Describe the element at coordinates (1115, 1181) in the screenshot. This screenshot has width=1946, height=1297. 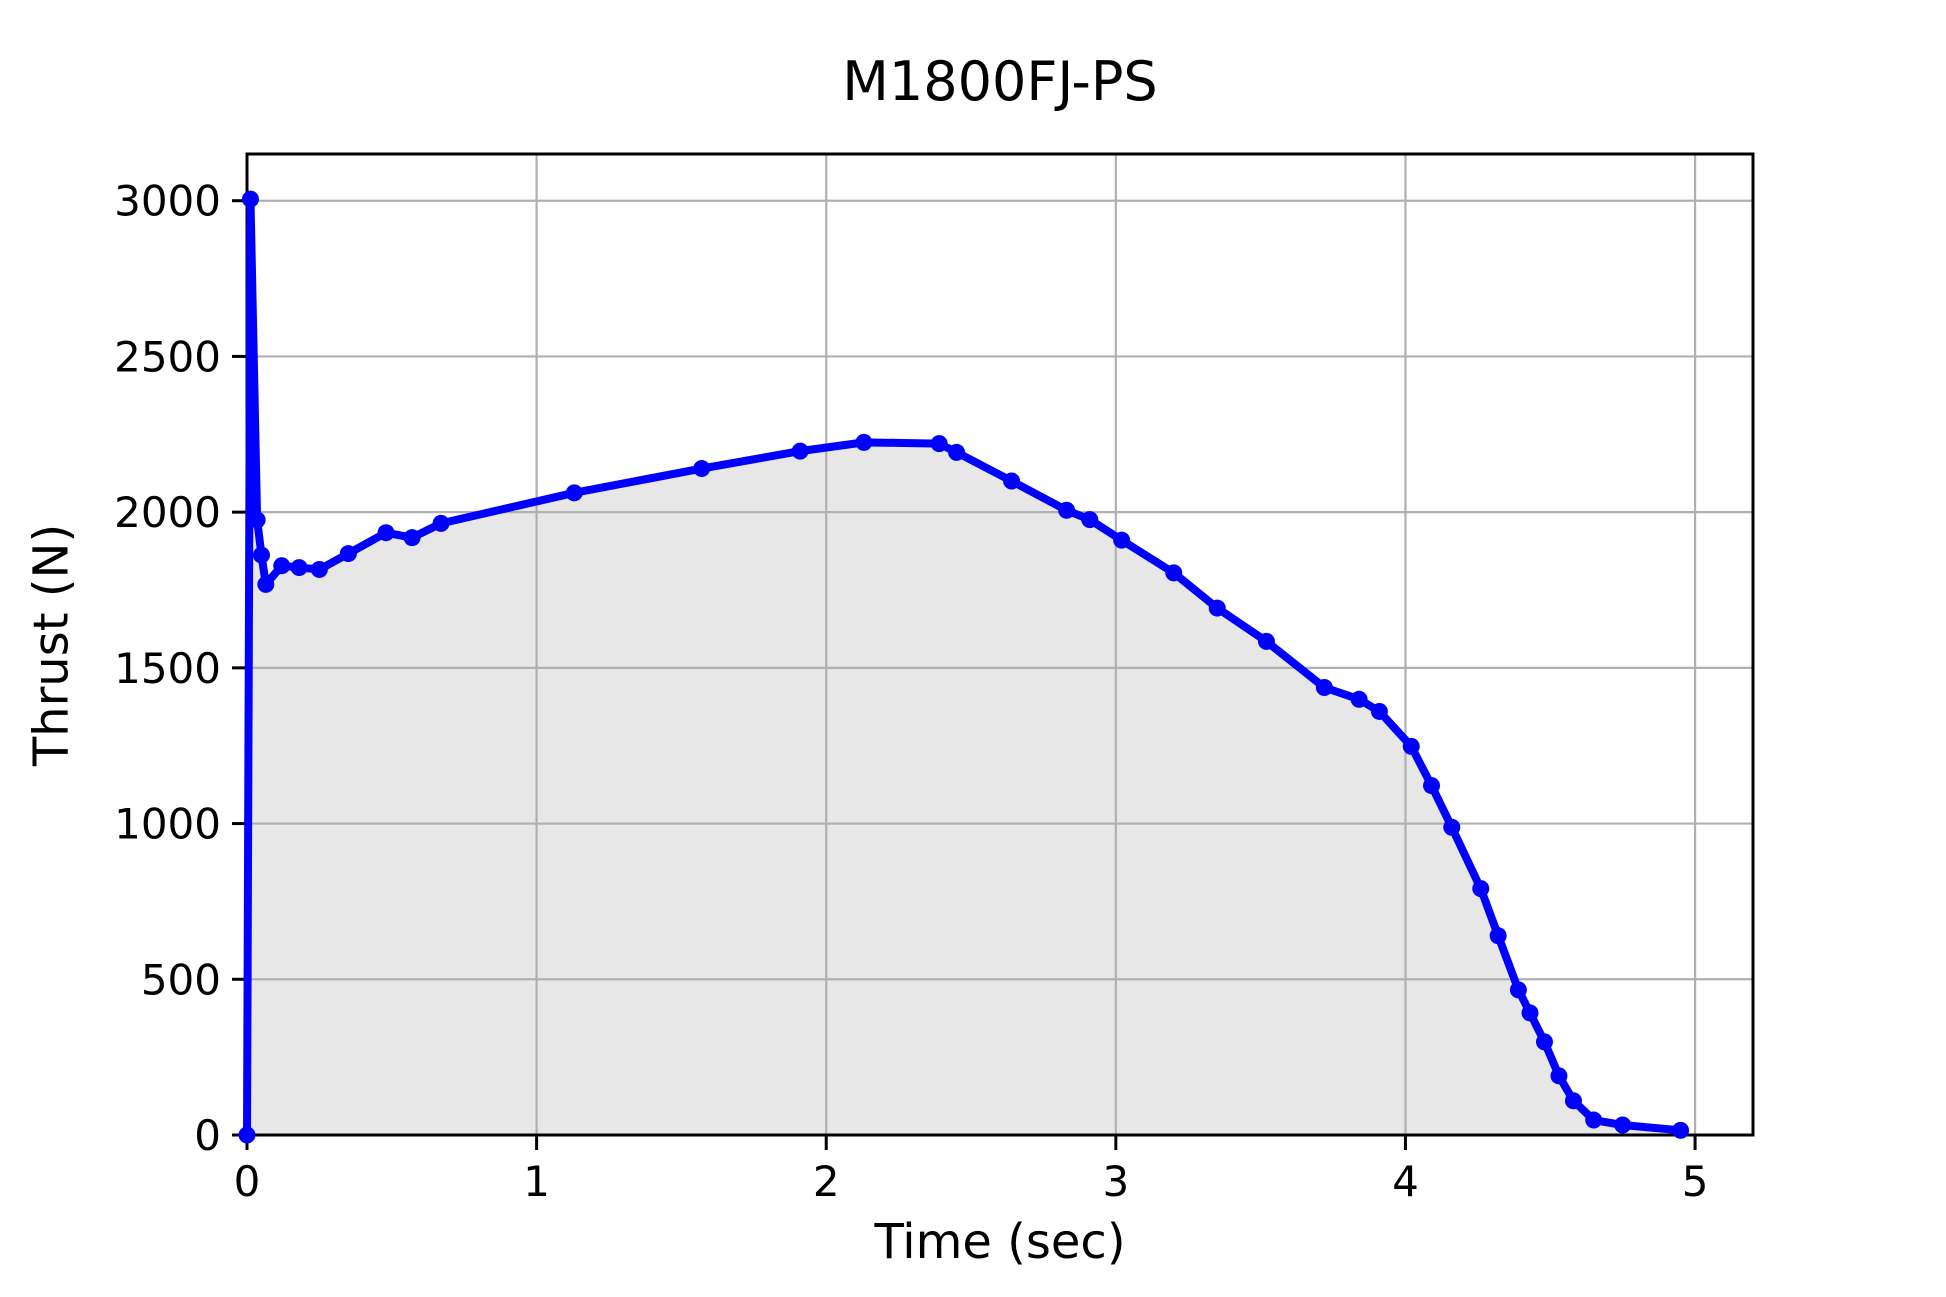
I see `x-tick-label-3: 3` at that location.